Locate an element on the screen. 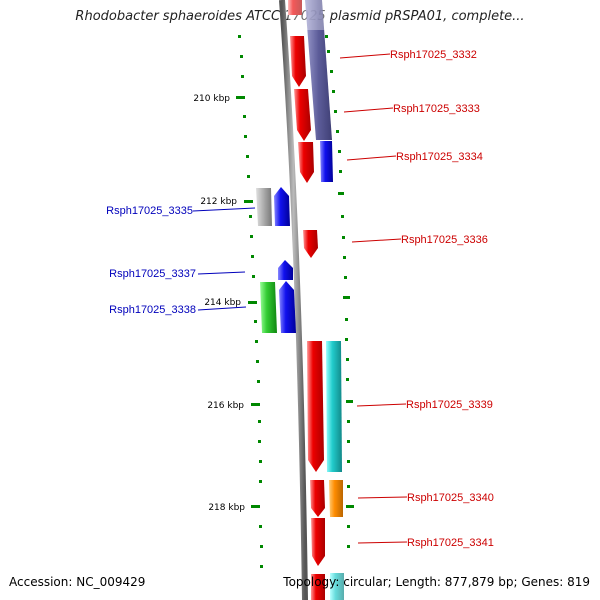 The image size is (600, 600). left-leader-lines is located at coordinates (224, 259).